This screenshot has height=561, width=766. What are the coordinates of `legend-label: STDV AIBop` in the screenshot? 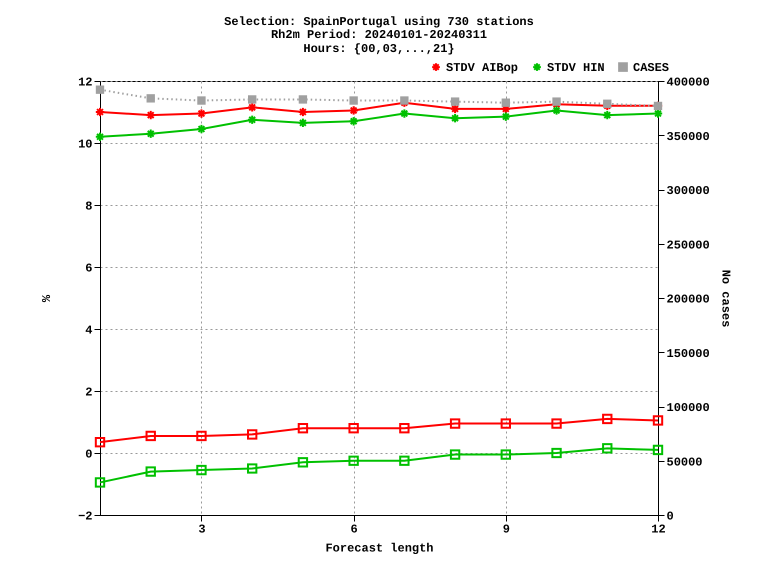 It's located at (482, 68).